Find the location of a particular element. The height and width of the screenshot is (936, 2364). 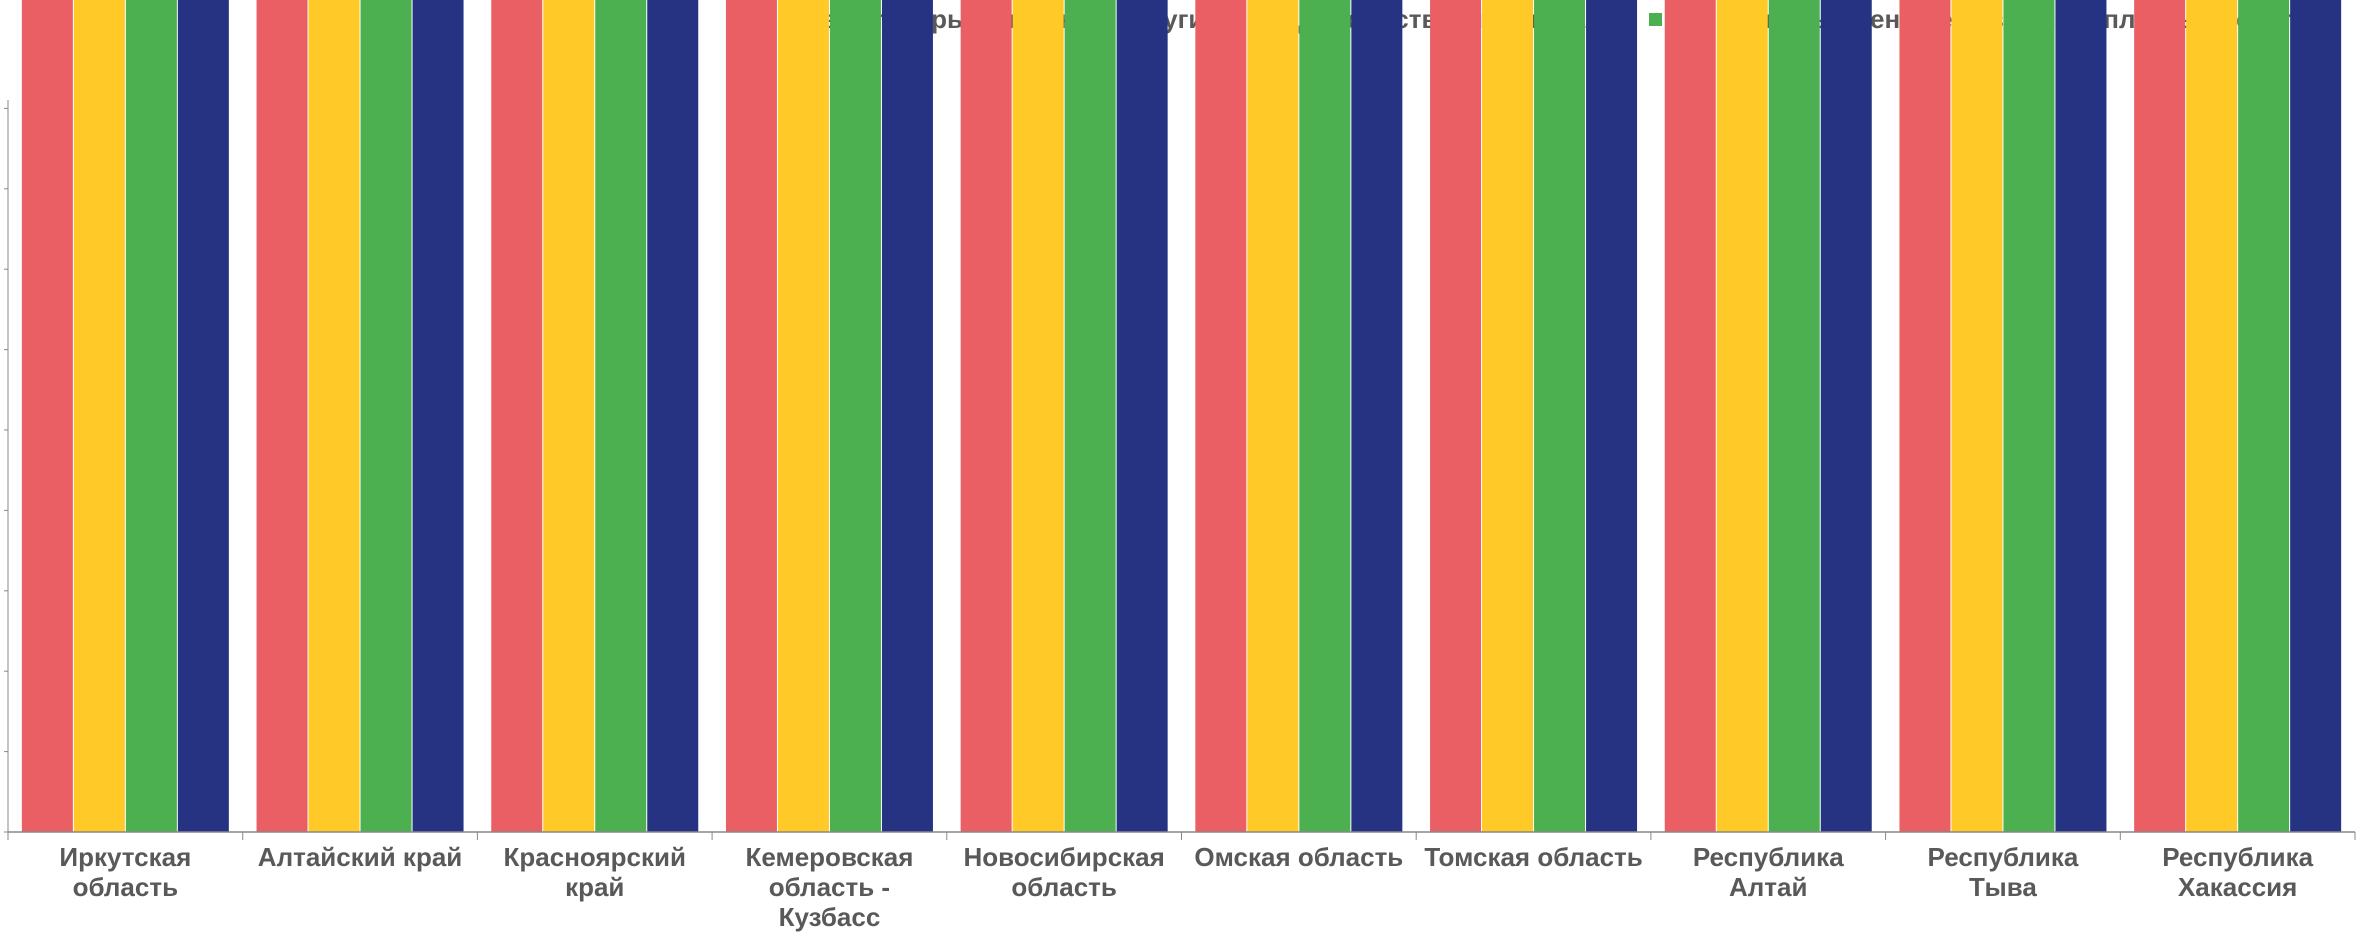

x-tick-label-line: область - is located at coordinates (829, 887).